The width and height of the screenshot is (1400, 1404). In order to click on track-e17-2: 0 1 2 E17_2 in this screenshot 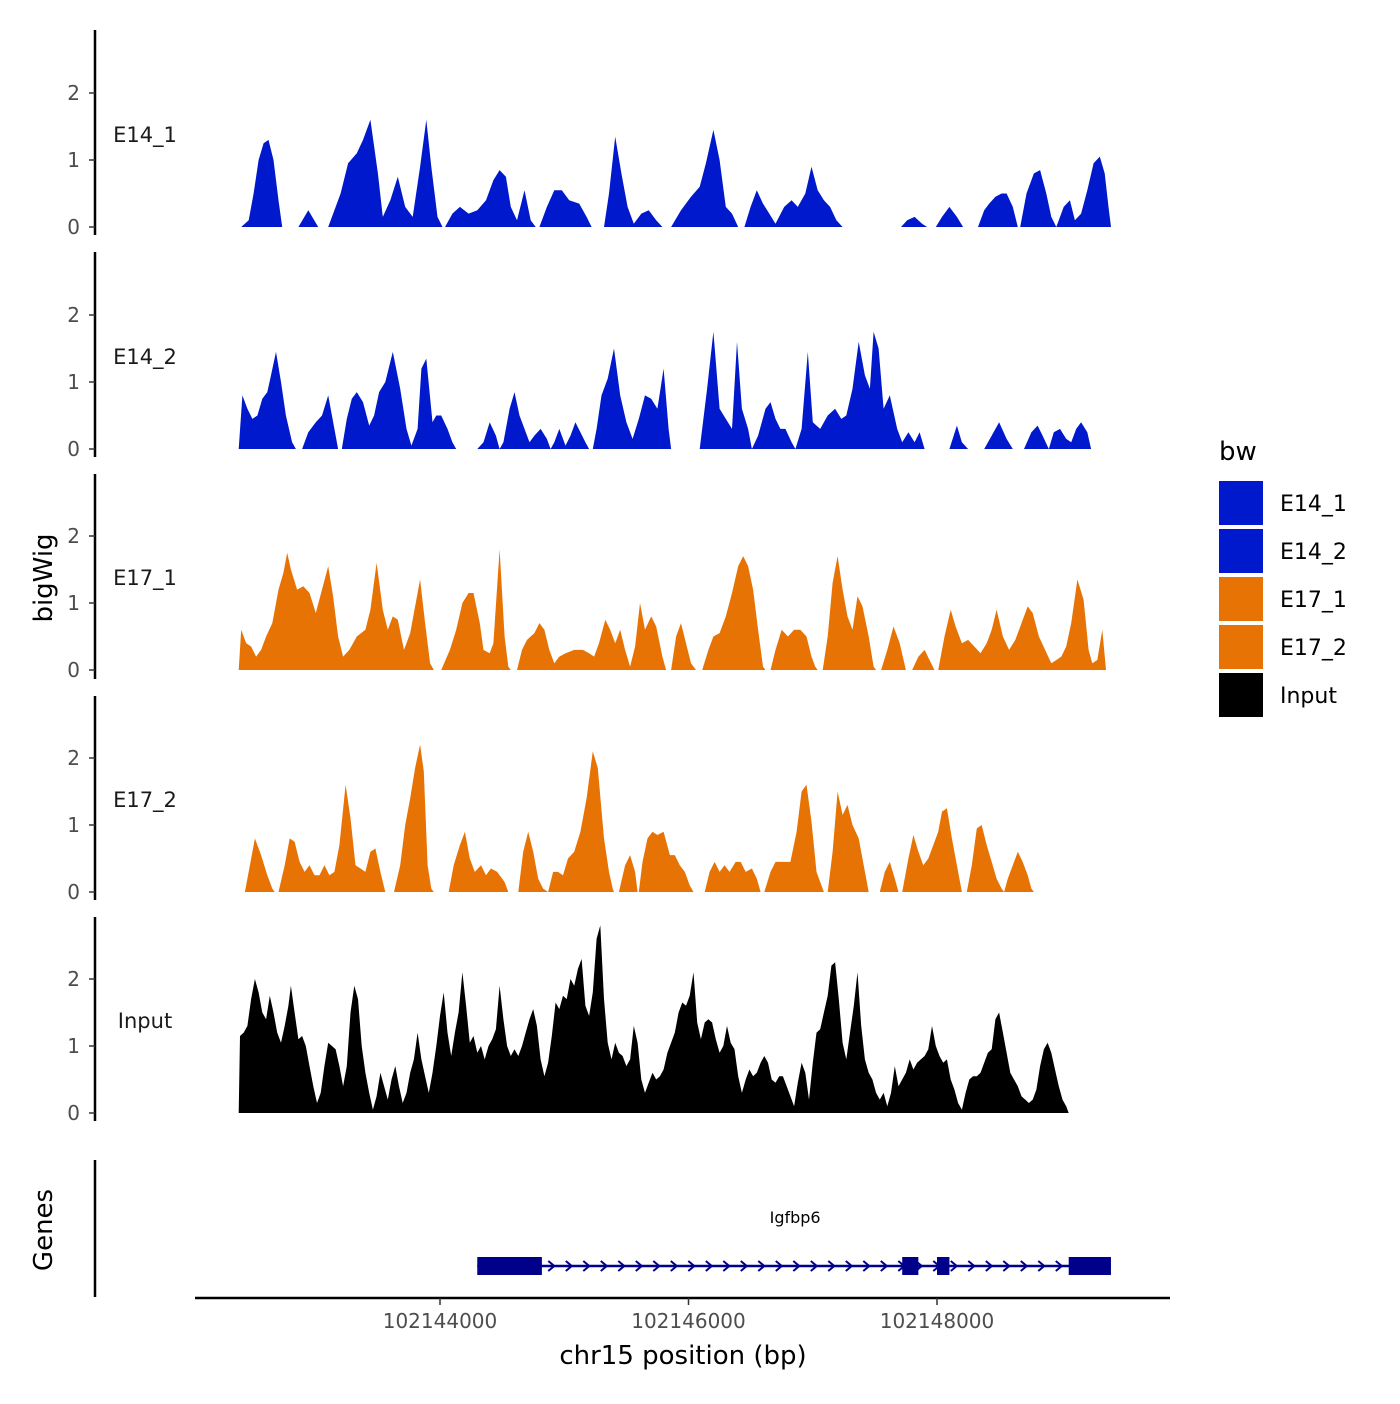, I will do `click(550, 800)`.